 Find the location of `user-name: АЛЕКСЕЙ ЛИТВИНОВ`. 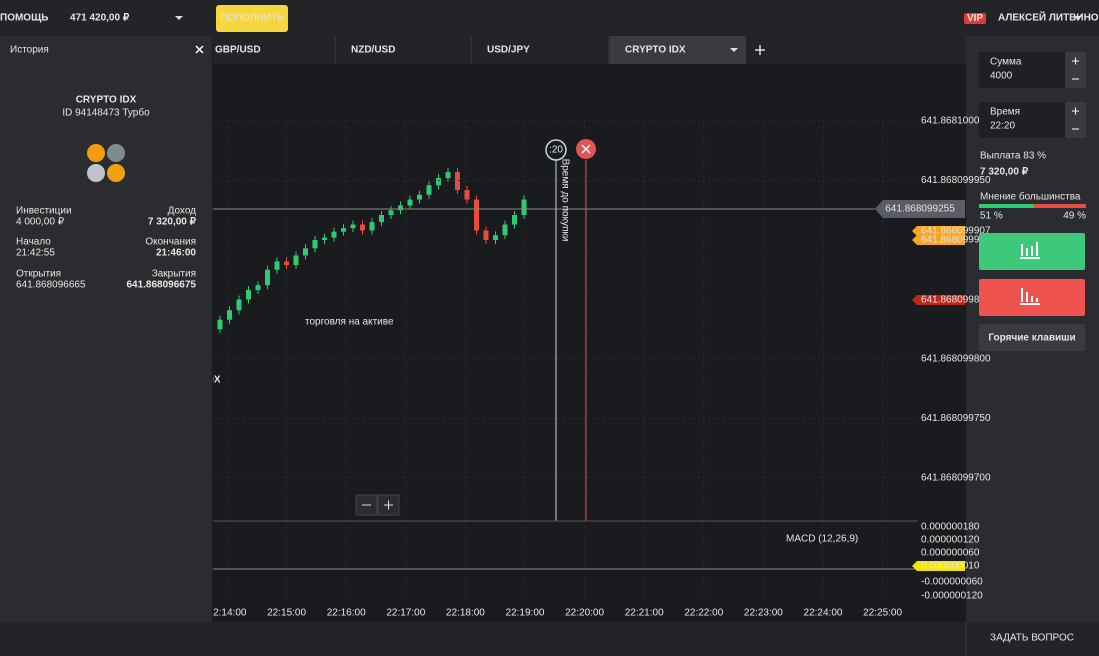

user-name: АЛЕКСЕЙ ЛИТВИНОВ is located at coordinates (1048, 17).